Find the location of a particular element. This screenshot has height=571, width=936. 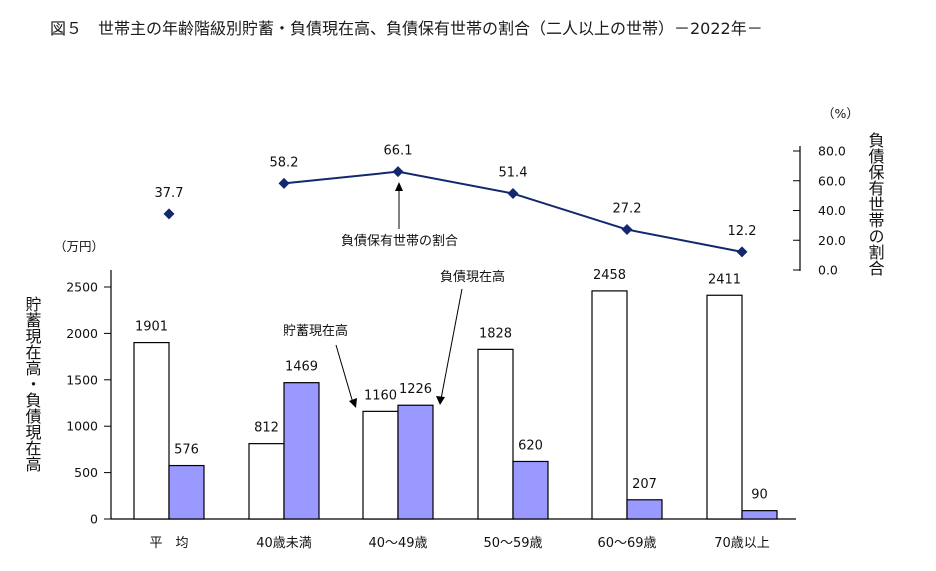

debt-arrow-head is located at coordinates (440, 400).